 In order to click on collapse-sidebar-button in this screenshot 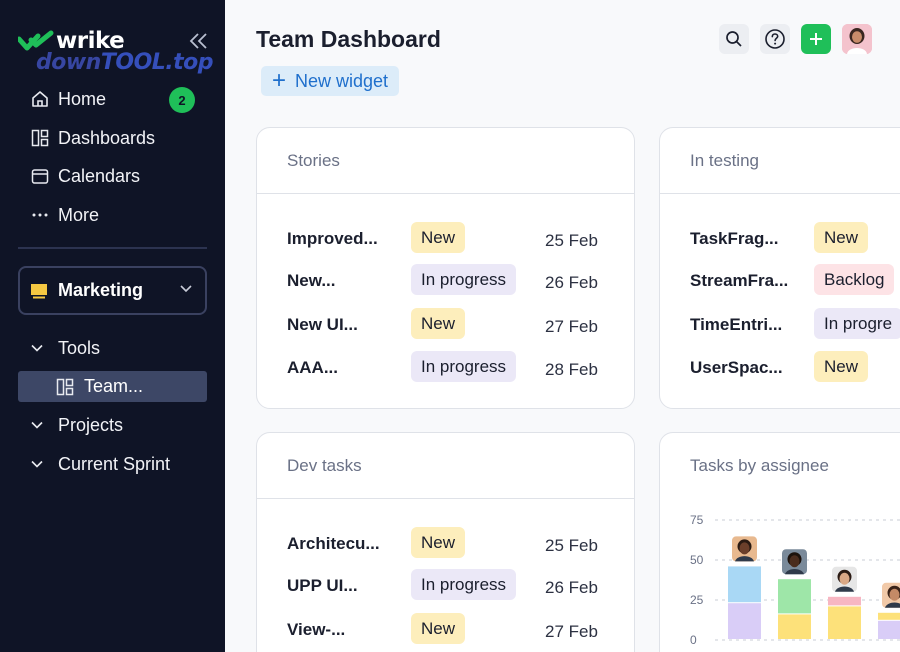, I will do `click(199, 41)`.